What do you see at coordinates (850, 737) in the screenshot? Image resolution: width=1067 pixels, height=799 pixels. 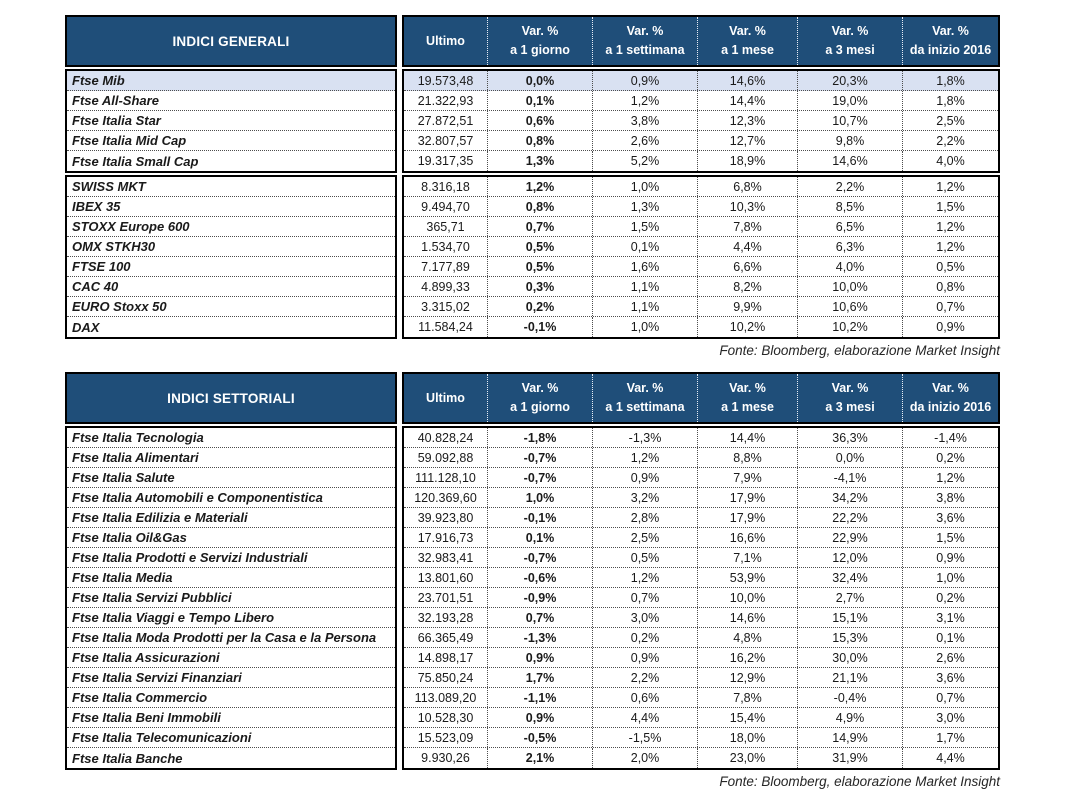 I see `var-value-cell: 14,9%` at bounding box center [850, 737].